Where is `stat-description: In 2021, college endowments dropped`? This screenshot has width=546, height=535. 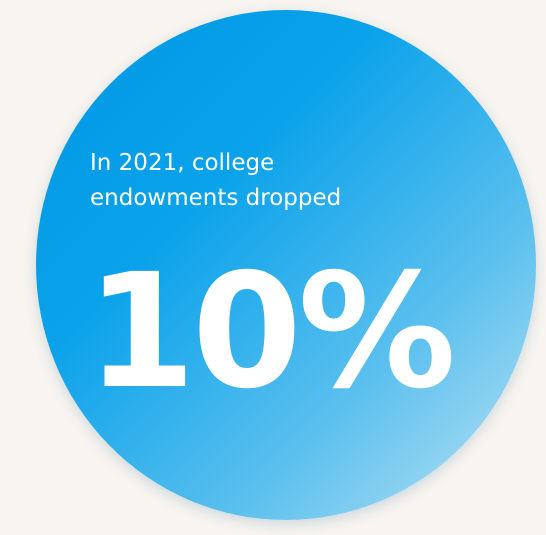
stat-description: In 2021, college endowments dropped is located at coordinates (250, 181).